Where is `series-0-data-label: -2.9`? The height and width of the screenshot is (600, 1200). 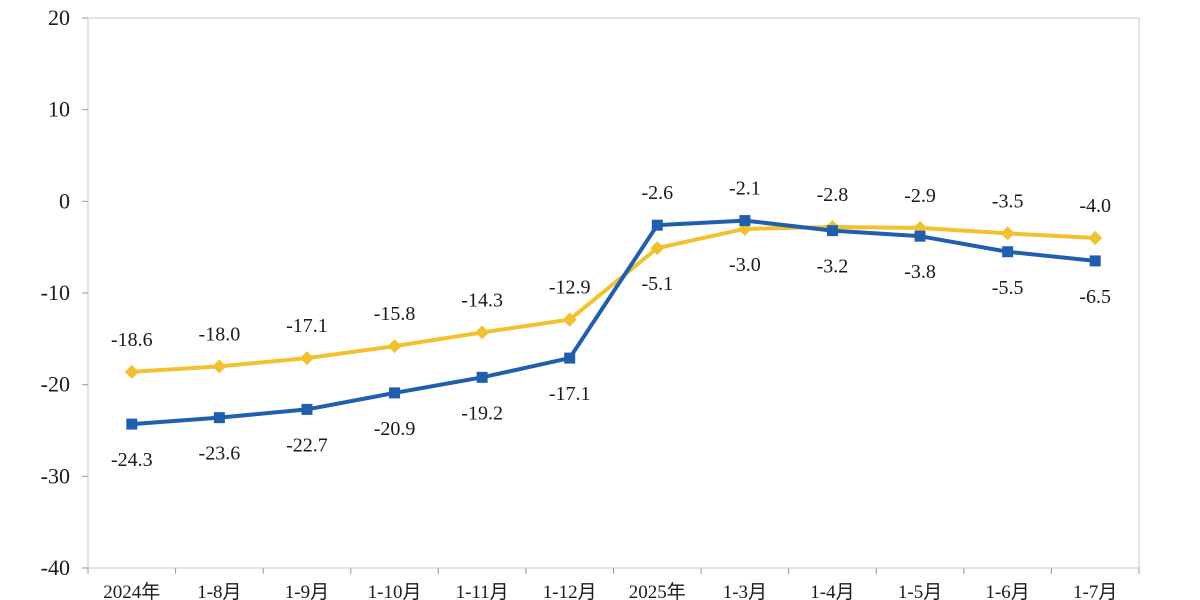
series-0-data-label: -2.9 is located at coordinates (920, 196).